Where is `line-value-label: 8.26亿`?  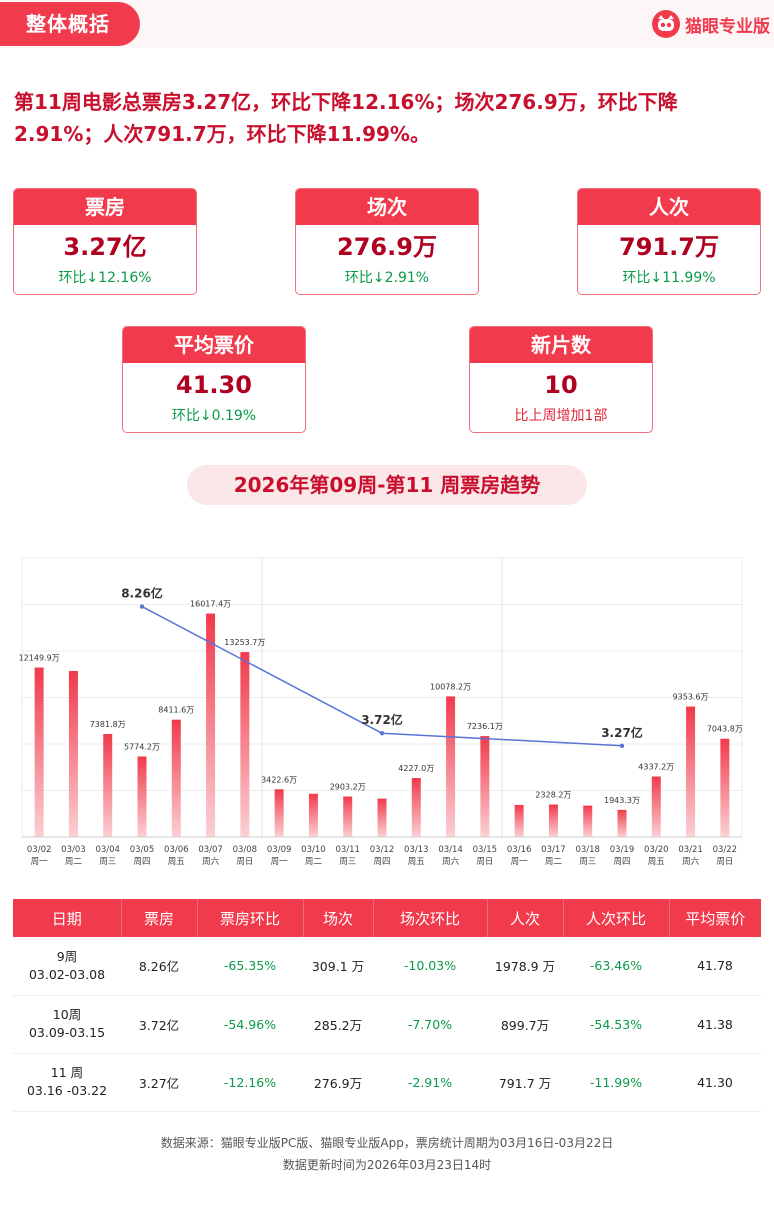 line-value-label: 8.26亿 is located at coordinates (142, 593).